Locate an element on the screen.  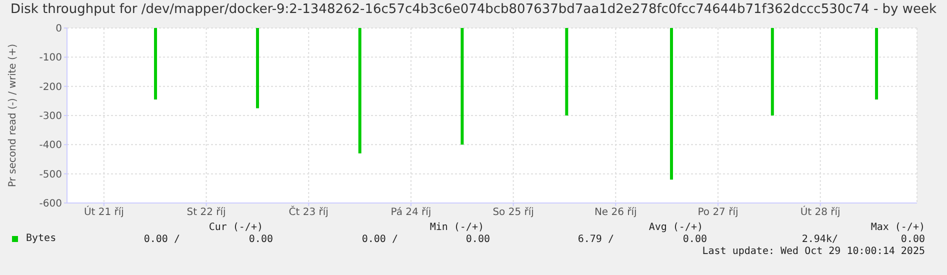
y-tick-label: -300 is located at coordinates (50, 116).